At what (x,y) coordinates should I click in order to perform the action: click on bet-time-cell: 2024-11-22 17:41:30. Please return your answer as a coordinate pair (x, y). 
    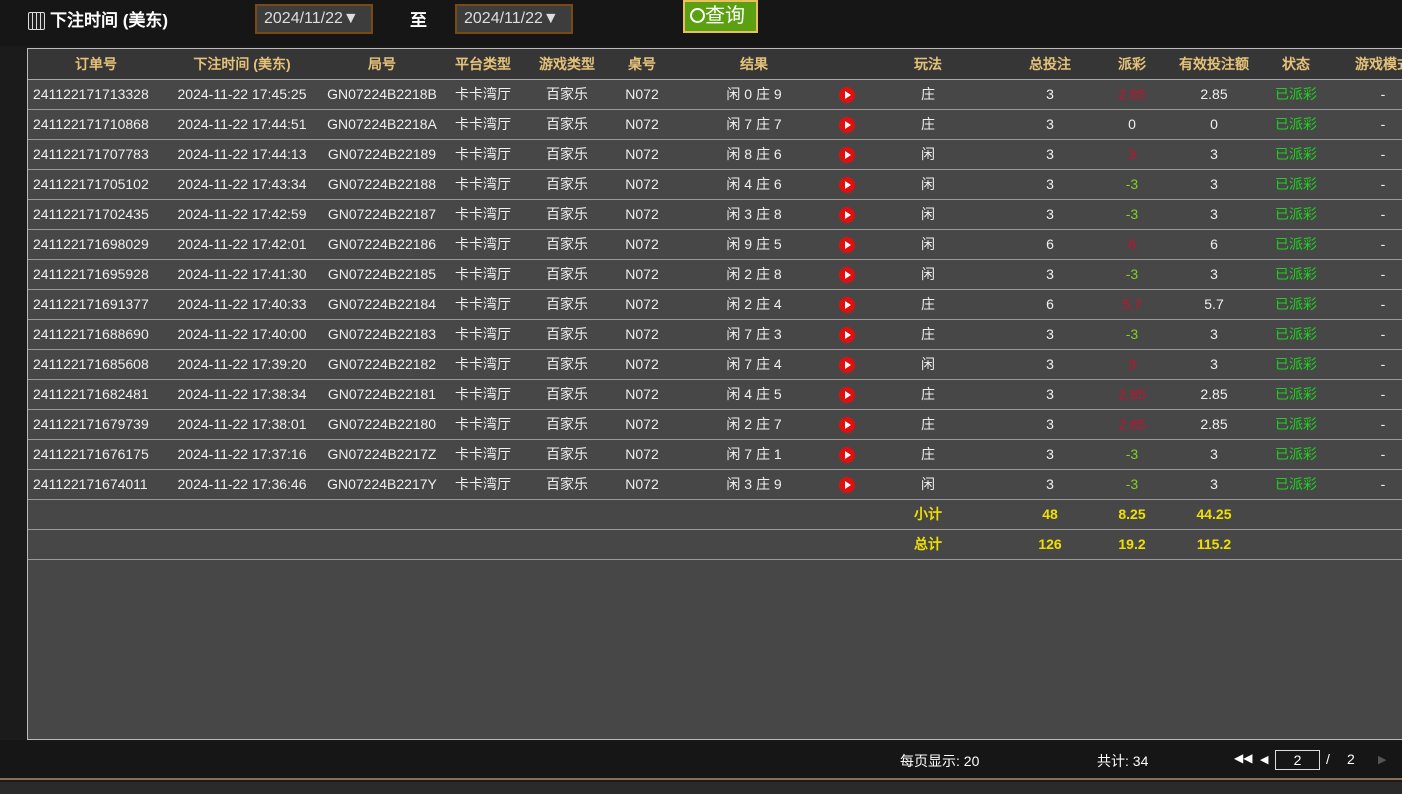
    Looking at the image, I should click on (242, 274).